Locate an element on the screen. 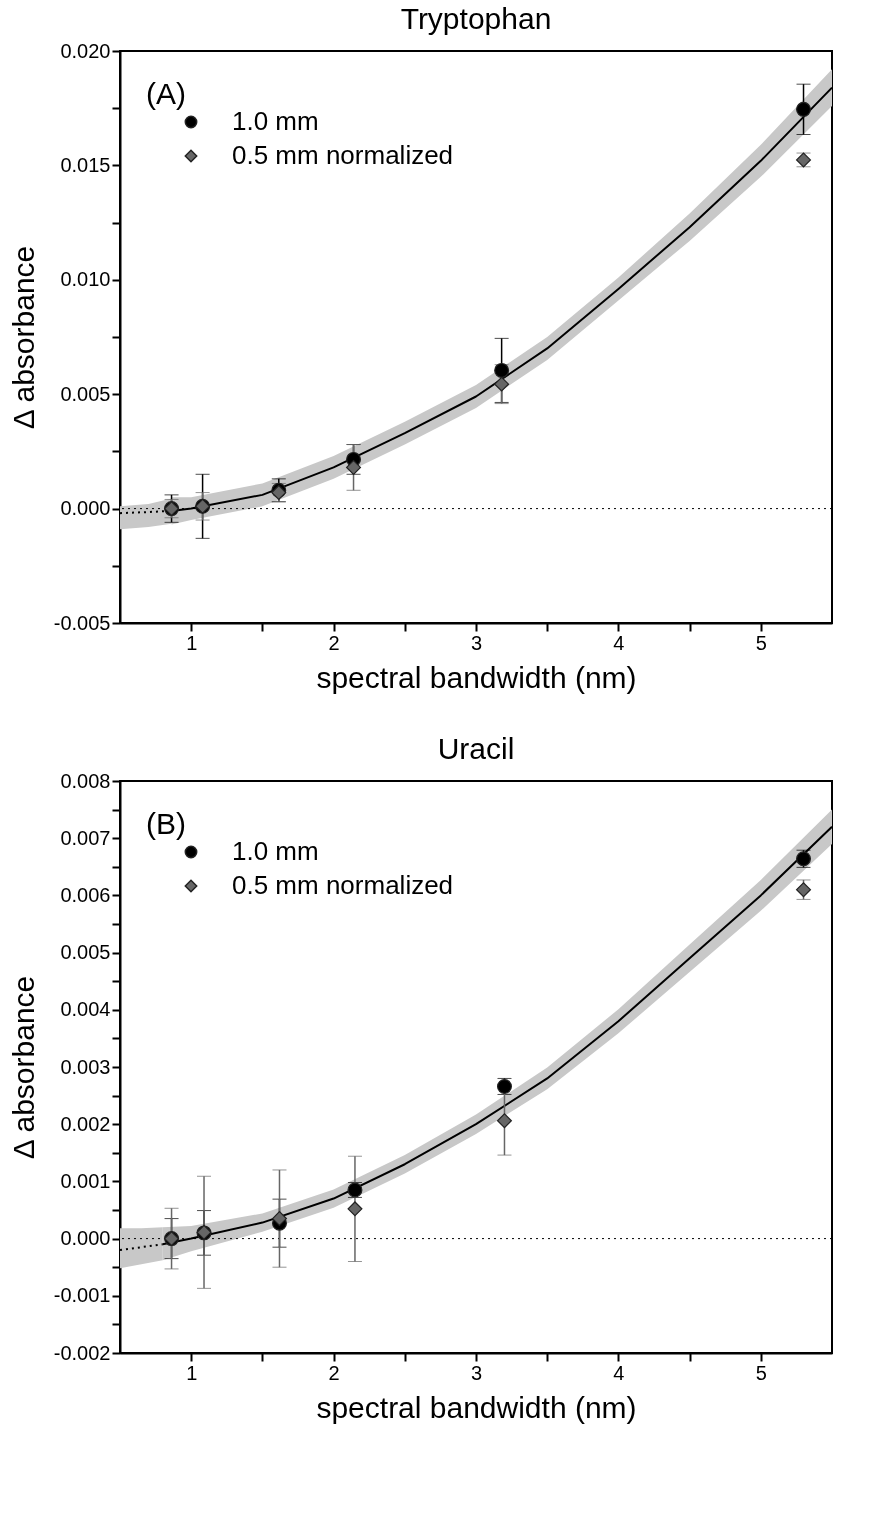  y-tick-label: 0.010 is located at coordinates (85, 279).